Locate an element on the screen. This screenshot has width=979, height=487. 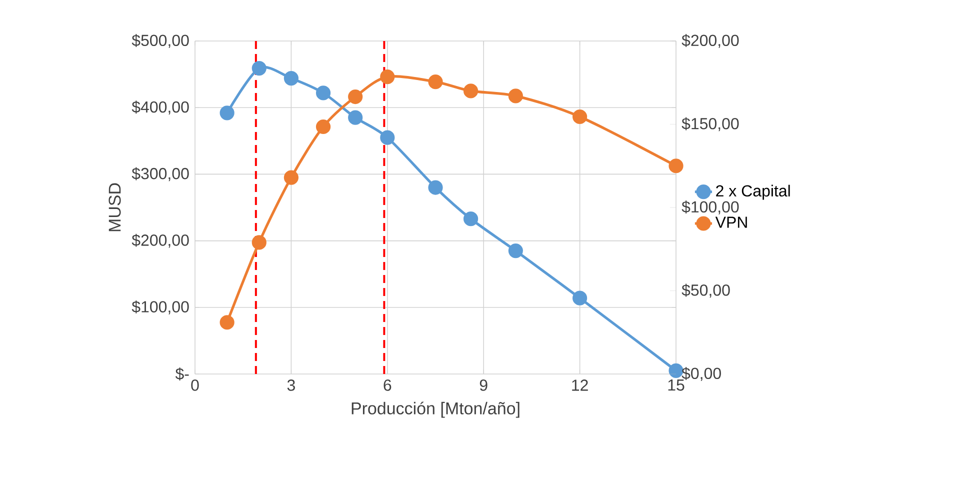
y-tick-label: $300,00 is located at coordinates (160, 174).